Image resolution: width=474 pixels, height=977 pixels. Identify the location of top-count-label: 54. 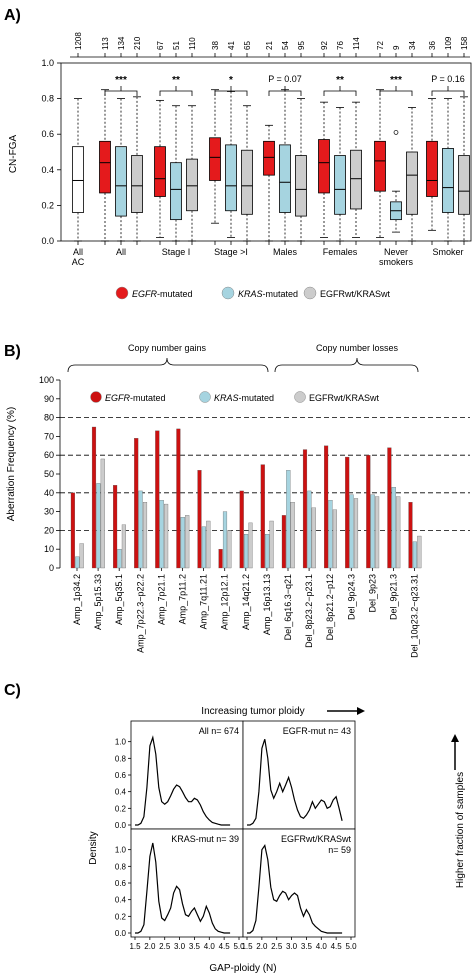
(285, 45).